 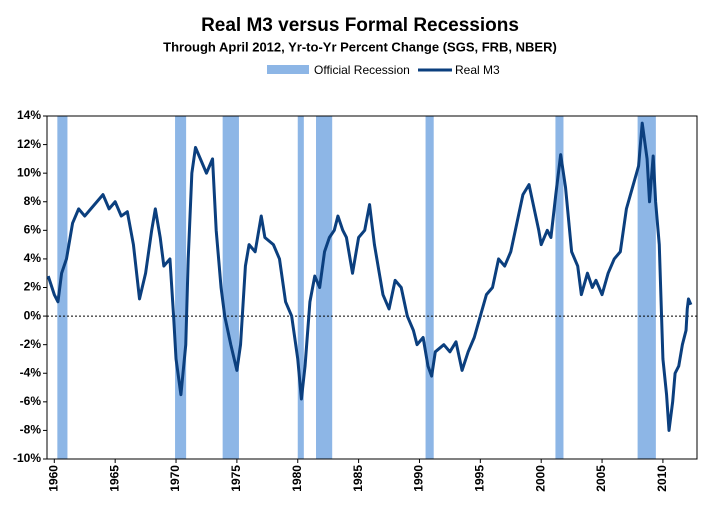 I want to click on y-tick-label: 10%, so click(x=29, y=172).